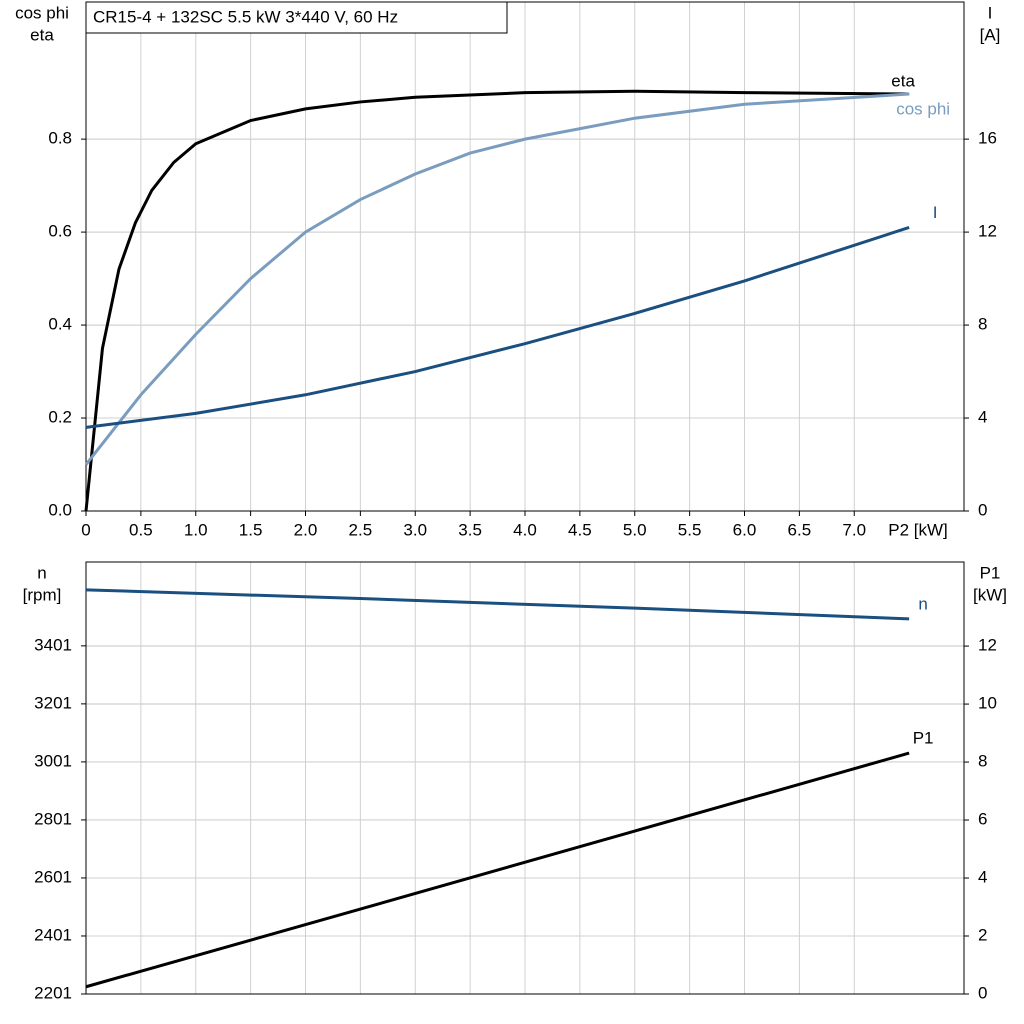  I want to click on x-tick-label: 1.5, so click(251, 529).